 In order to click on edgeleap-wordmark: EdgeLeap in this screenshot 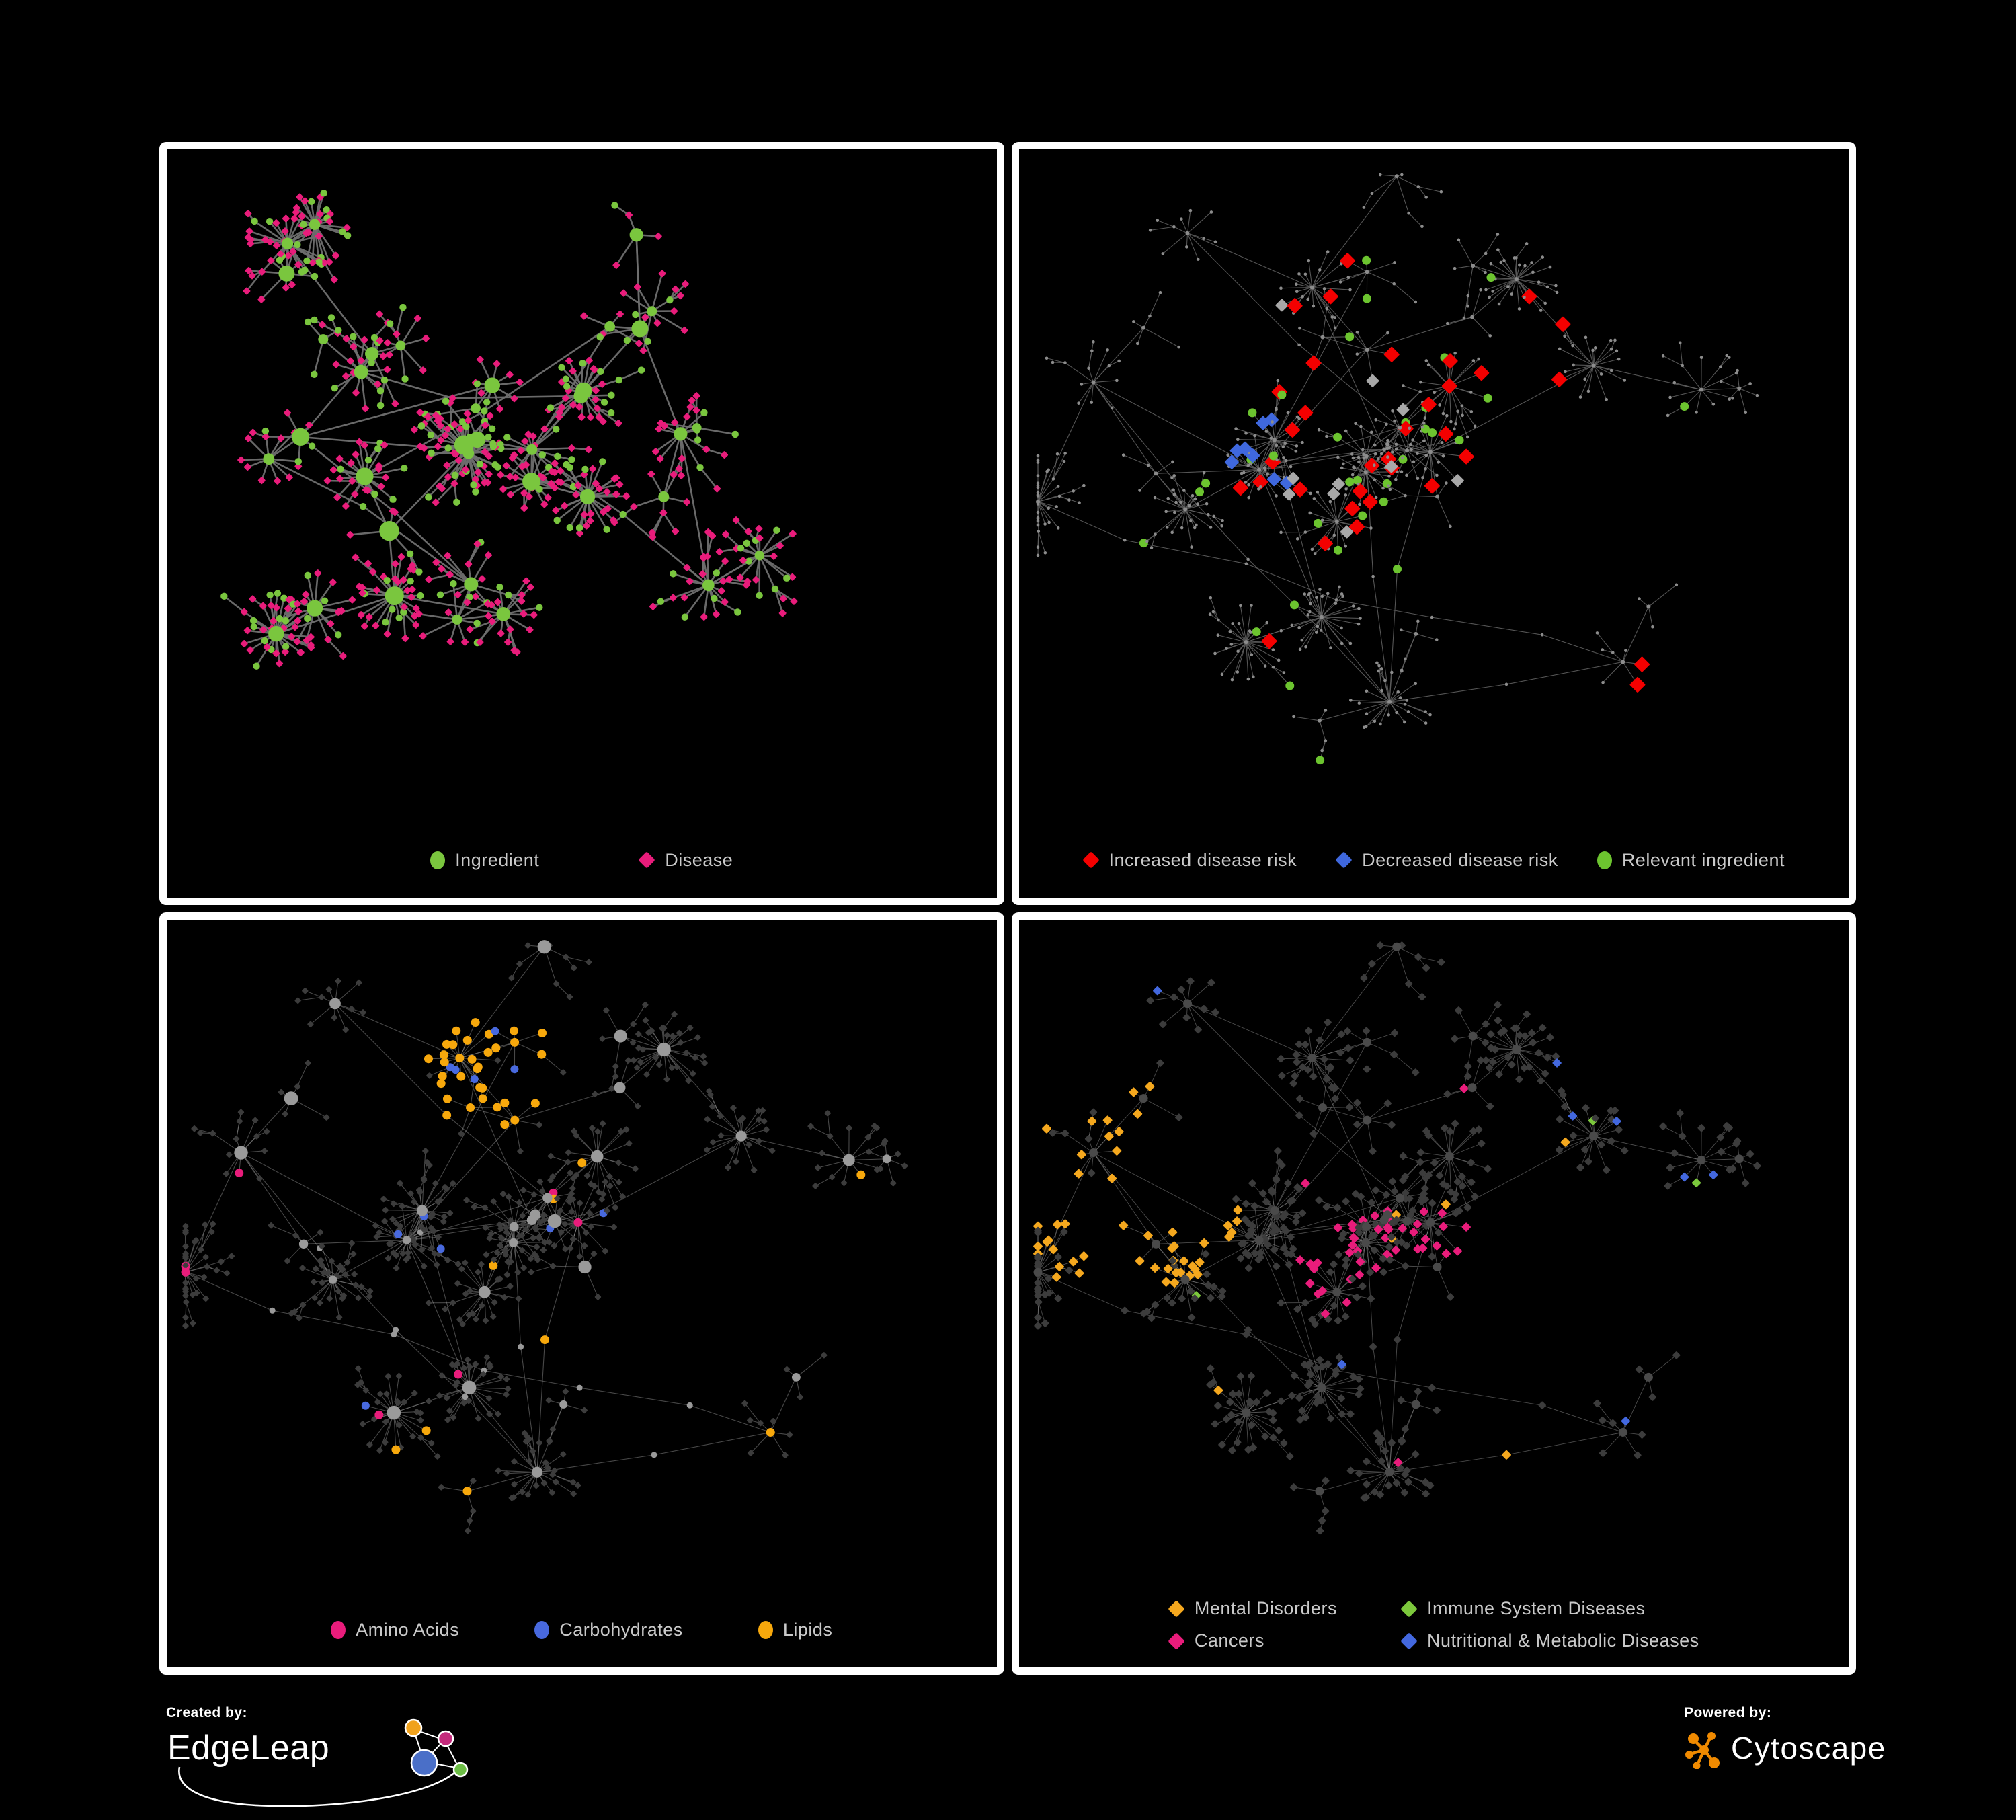, I will do `click(248, 1748)`.